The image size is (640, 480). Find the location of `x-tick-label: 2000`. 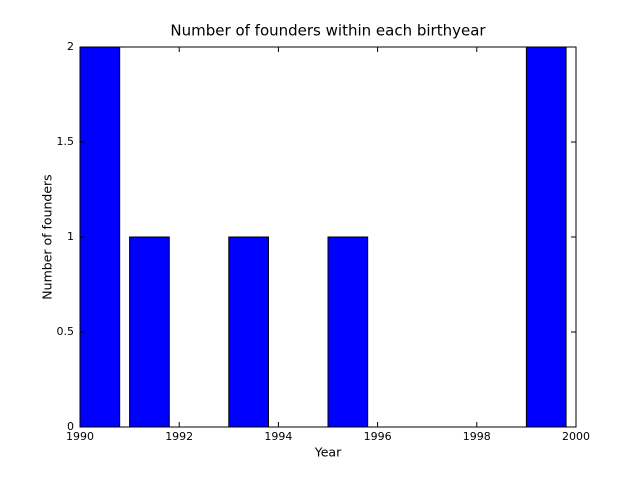

x-tick-label: 2000 is located at coordinates (576, 436).